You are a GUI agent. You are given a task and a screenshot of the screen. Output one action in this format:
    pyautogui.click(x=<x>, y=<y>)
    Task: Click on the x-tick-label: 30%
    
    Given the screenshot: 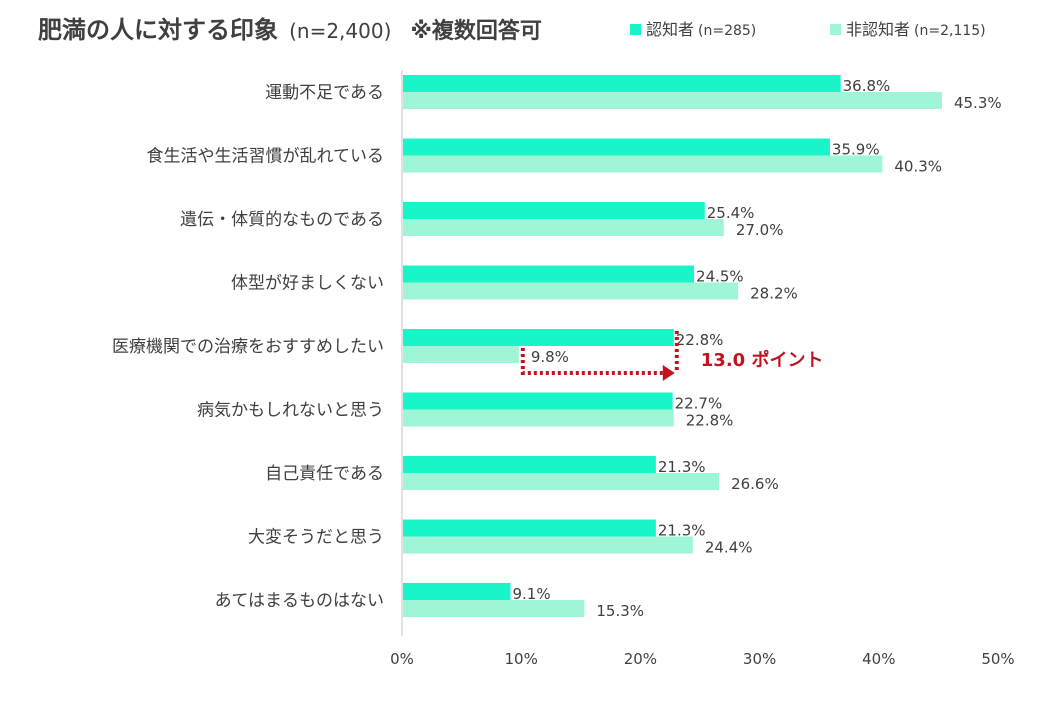 What is the action you would take?
    pyautogui.click(x=759, y=659)
    